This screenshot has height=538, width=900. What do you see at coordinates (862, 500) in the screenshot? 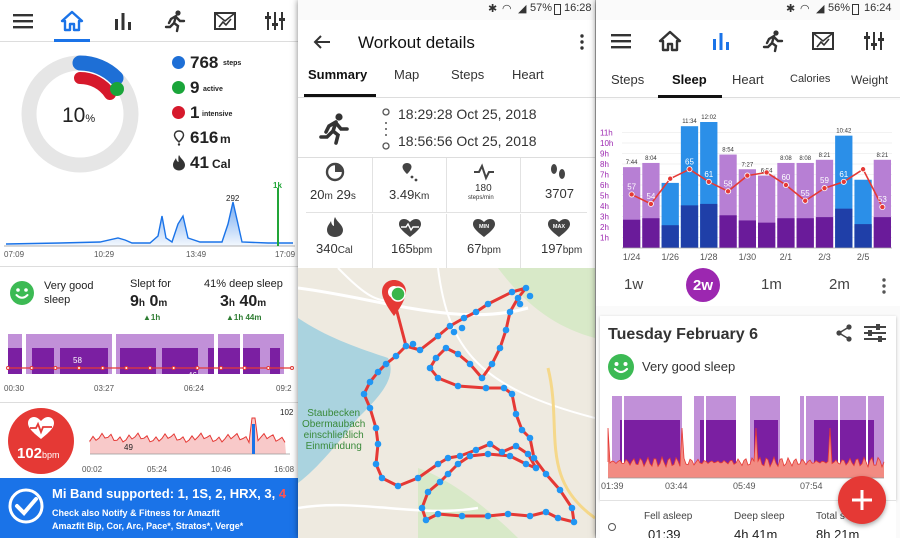
I see `add-fab` at bounding box center [862, 500].